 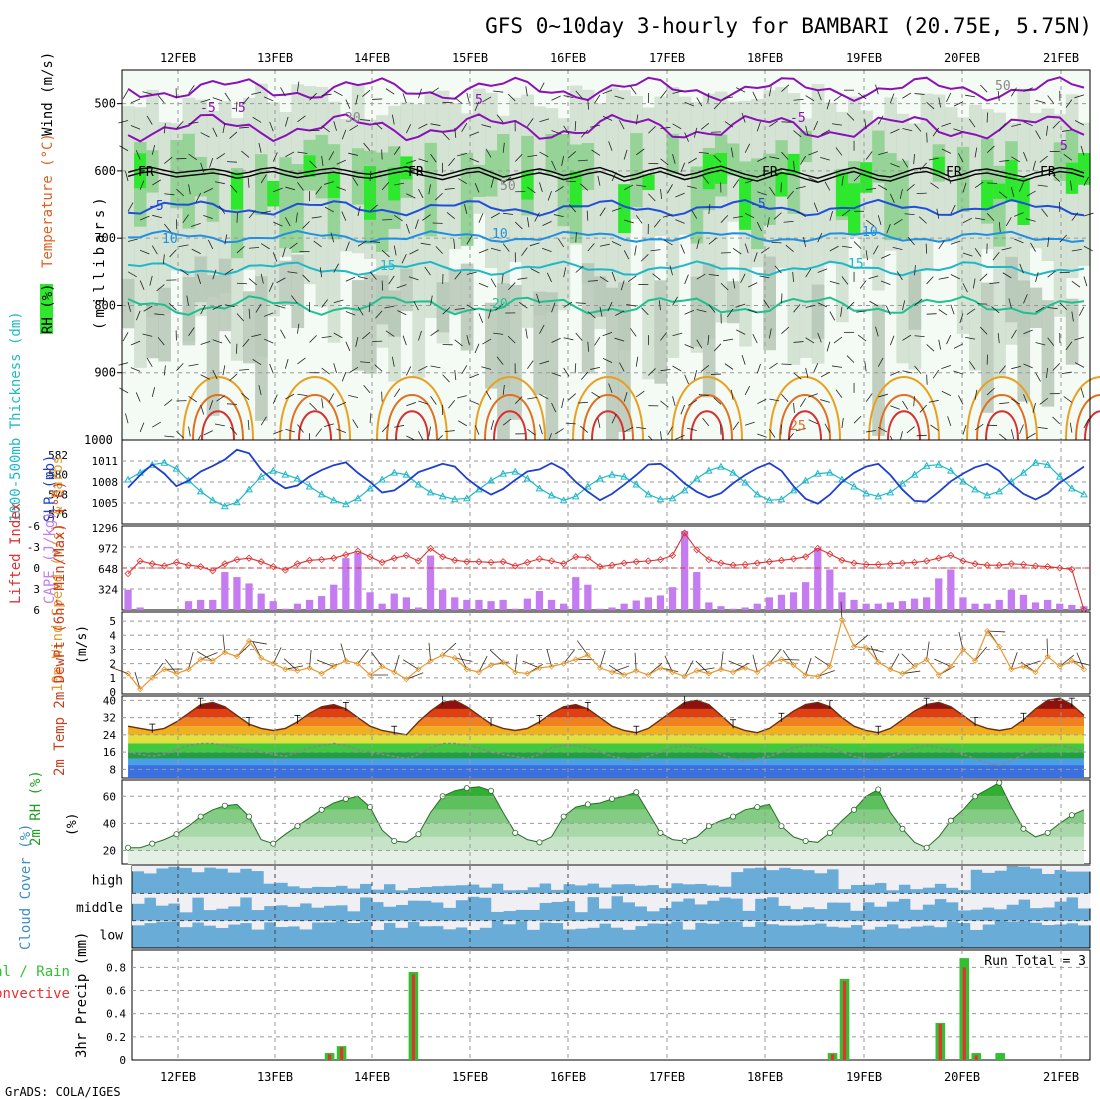 What do you see at coordinates (606, 737) in the screenshot?
I see `temperature-grid` at bounding box center [606, 737].